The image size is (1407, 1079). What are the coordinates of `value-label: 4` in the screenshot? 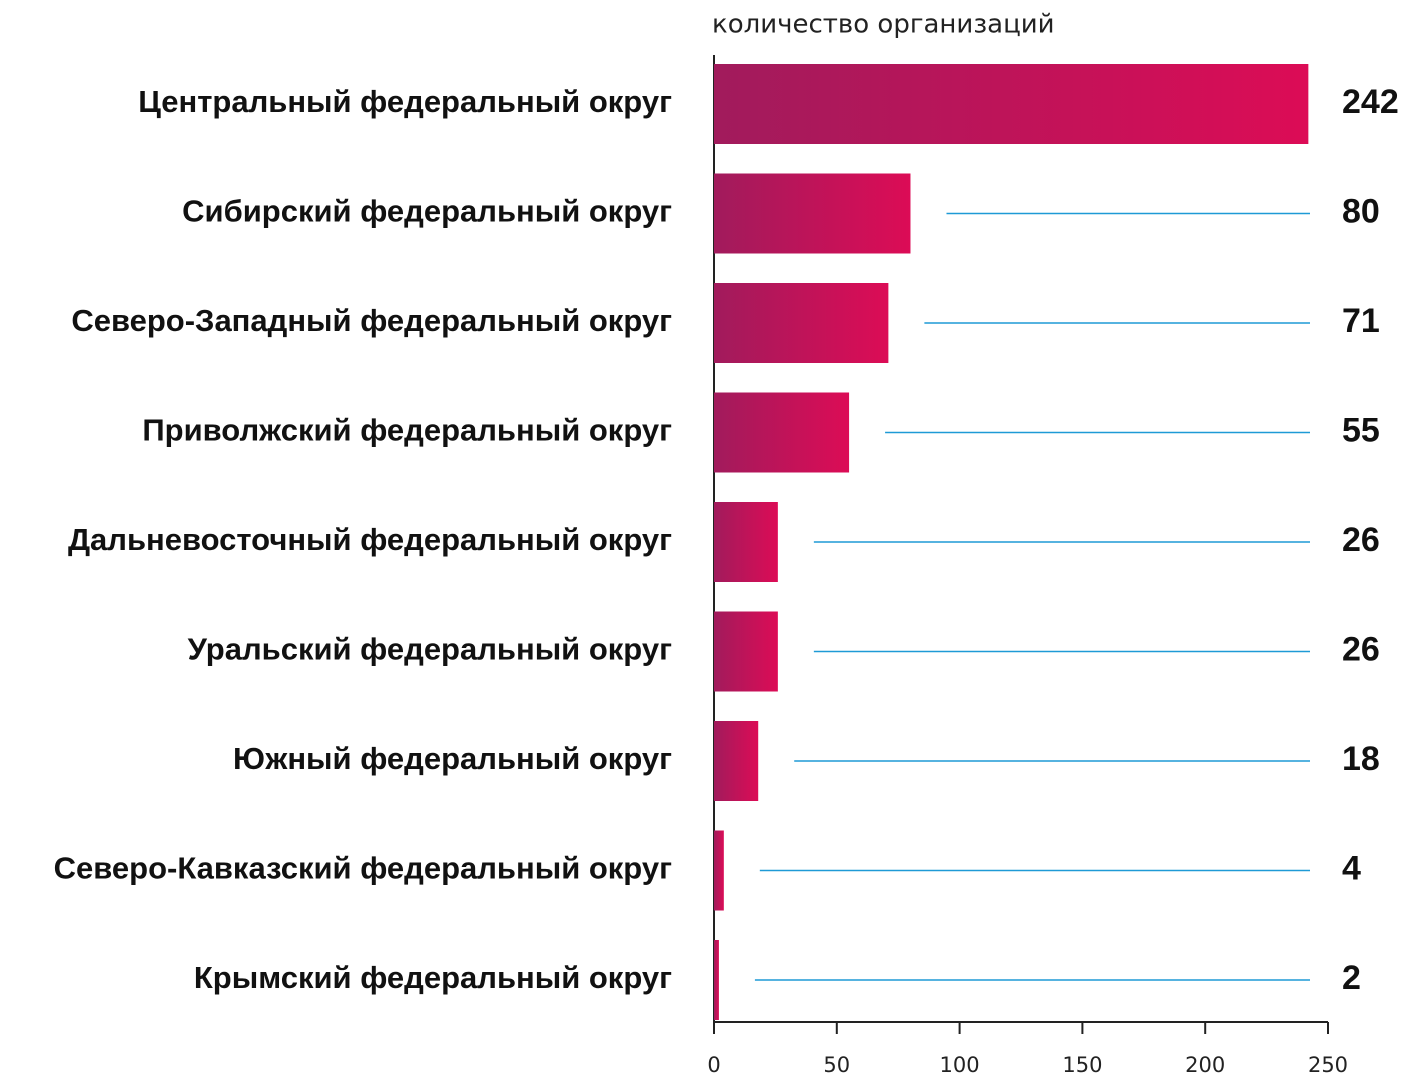 It's located at (1351, 868).